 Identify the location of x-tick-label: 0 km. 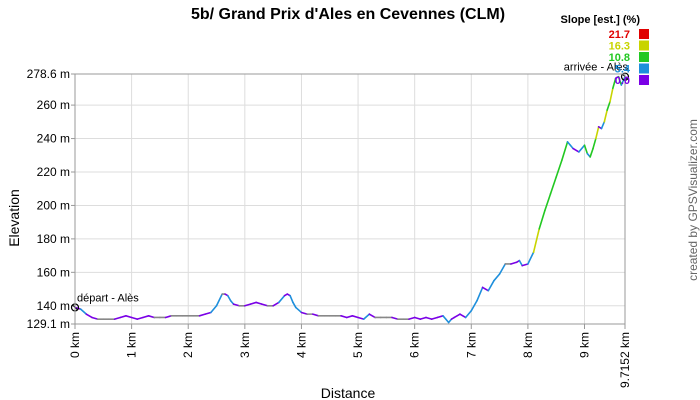
(75, 345).